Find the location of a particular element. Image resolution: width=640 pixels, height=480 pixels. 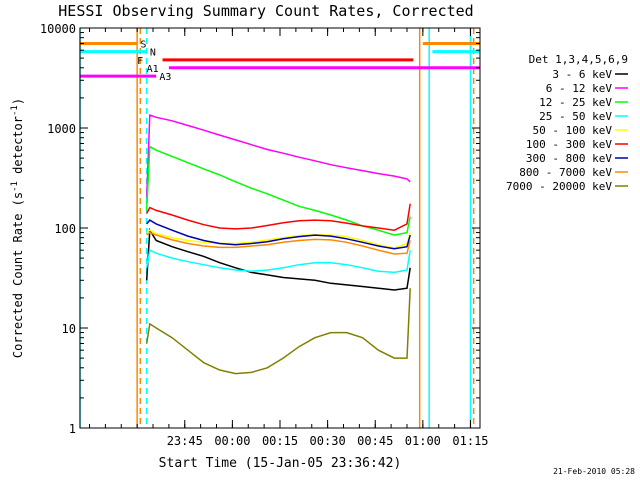

x-tick-label-4: 00:30 is located at coordinates (328, 441).